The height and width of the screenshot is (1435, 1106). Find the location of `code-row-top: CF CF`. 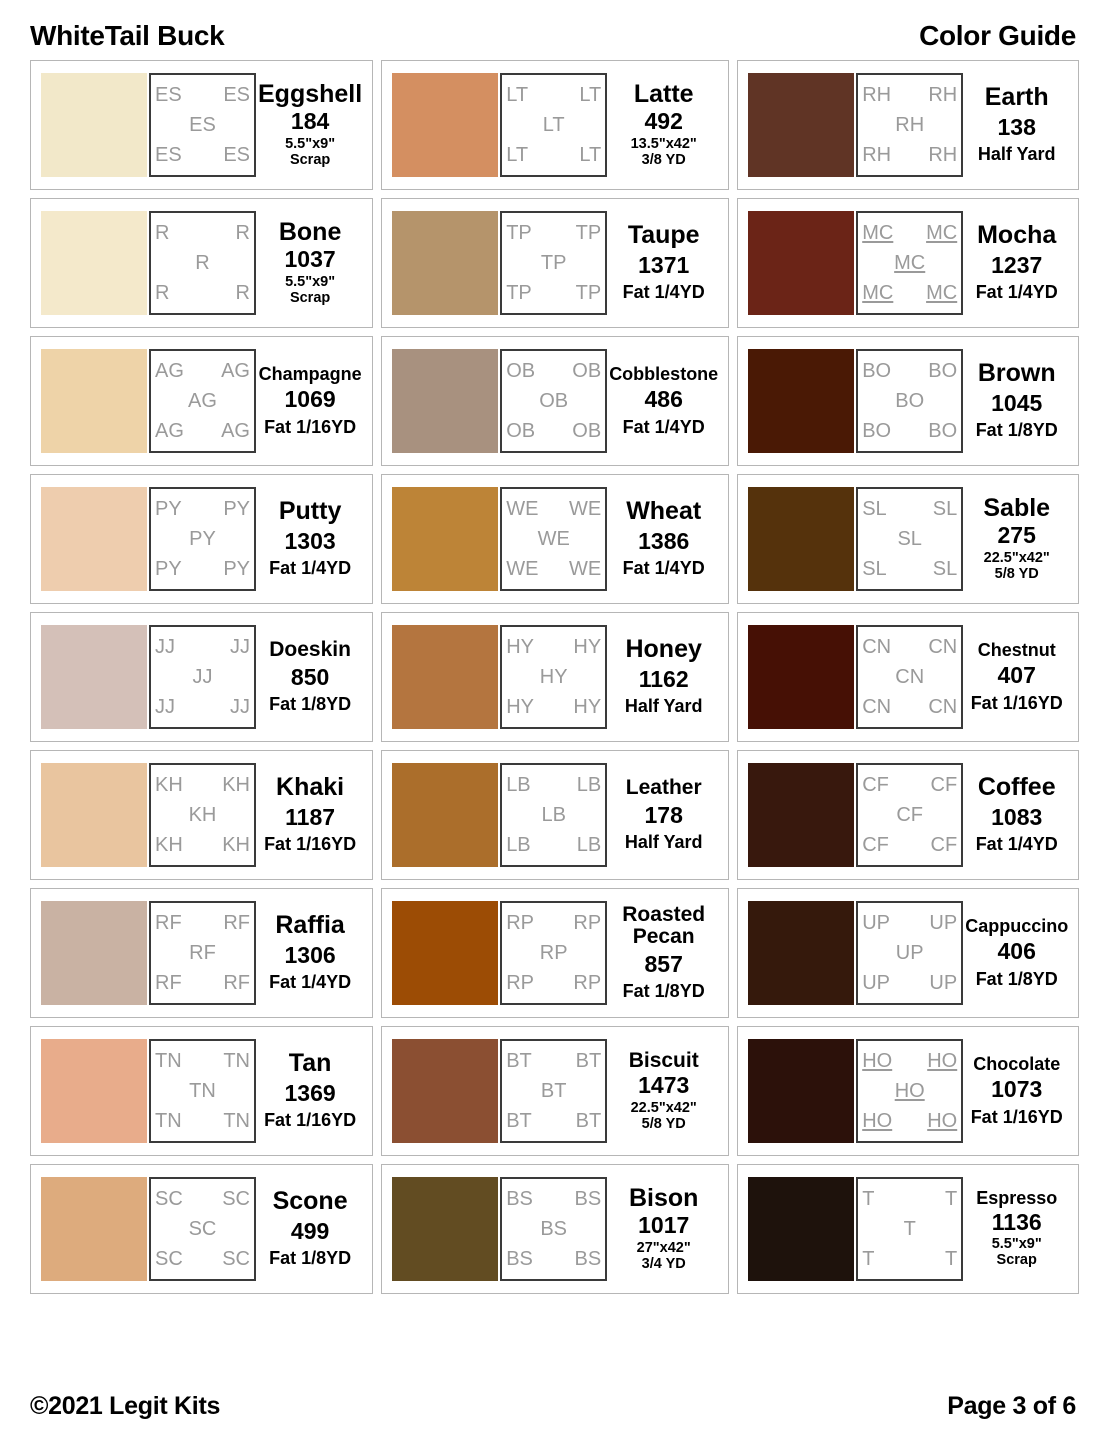

code-row-top: CF CF is located at coordinates (909, 785).